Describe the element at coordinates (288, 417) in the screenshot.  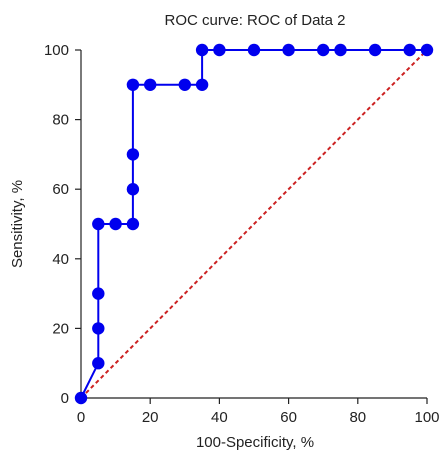
I see `x-tick-label: 60` at that location.